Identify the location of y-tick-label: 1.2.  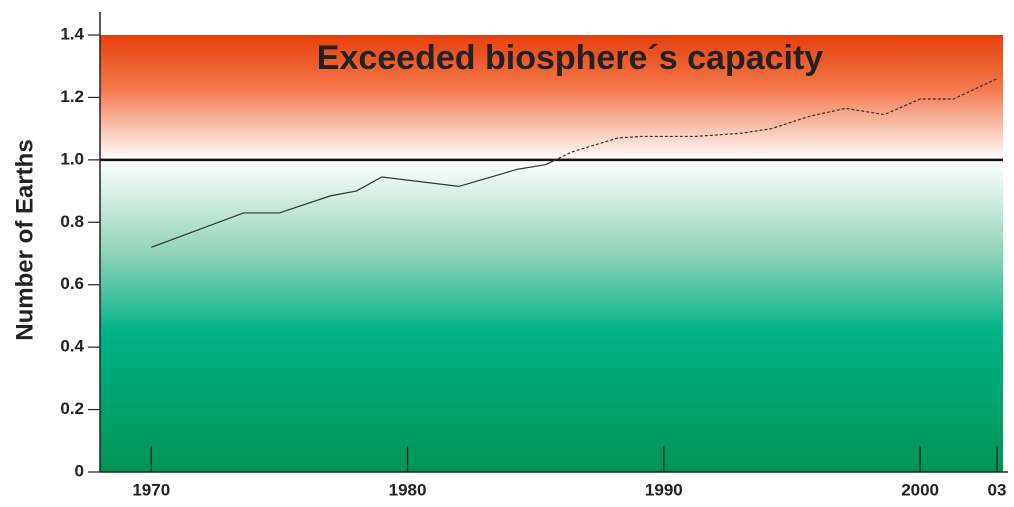
(72, 96).